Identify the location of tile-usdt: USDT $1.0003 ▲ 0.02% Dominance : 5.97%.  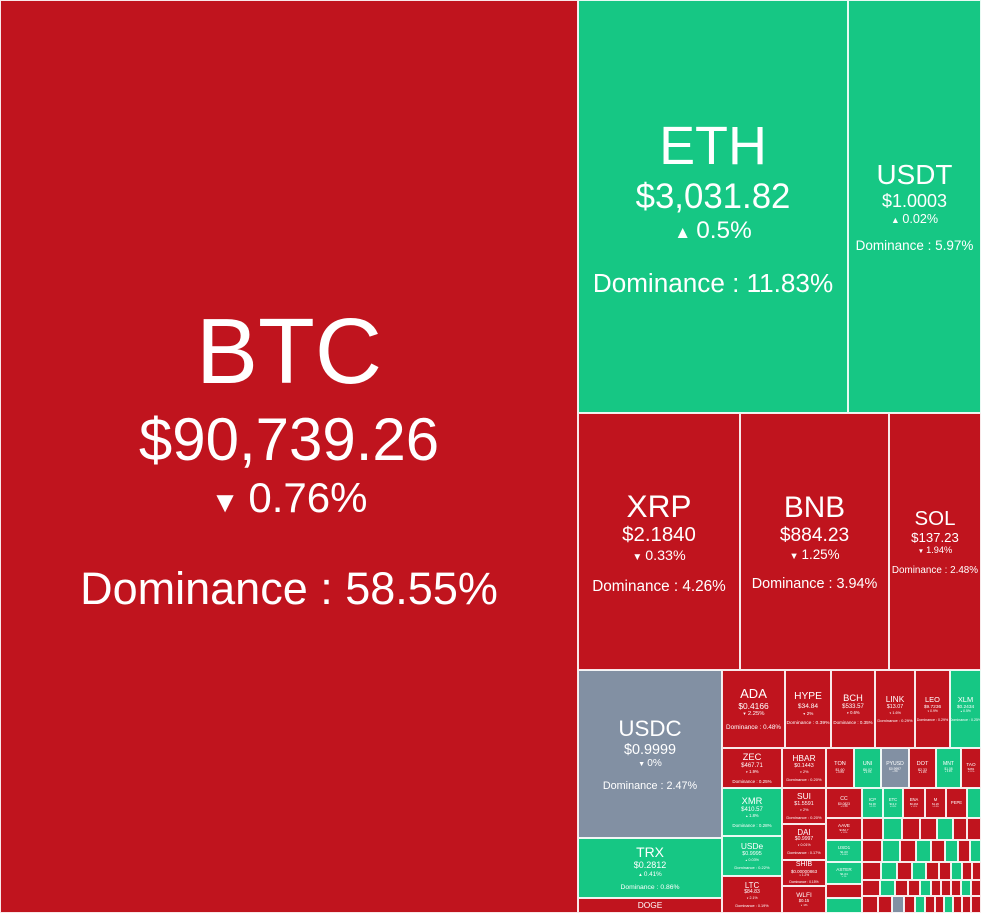
(914, 206).